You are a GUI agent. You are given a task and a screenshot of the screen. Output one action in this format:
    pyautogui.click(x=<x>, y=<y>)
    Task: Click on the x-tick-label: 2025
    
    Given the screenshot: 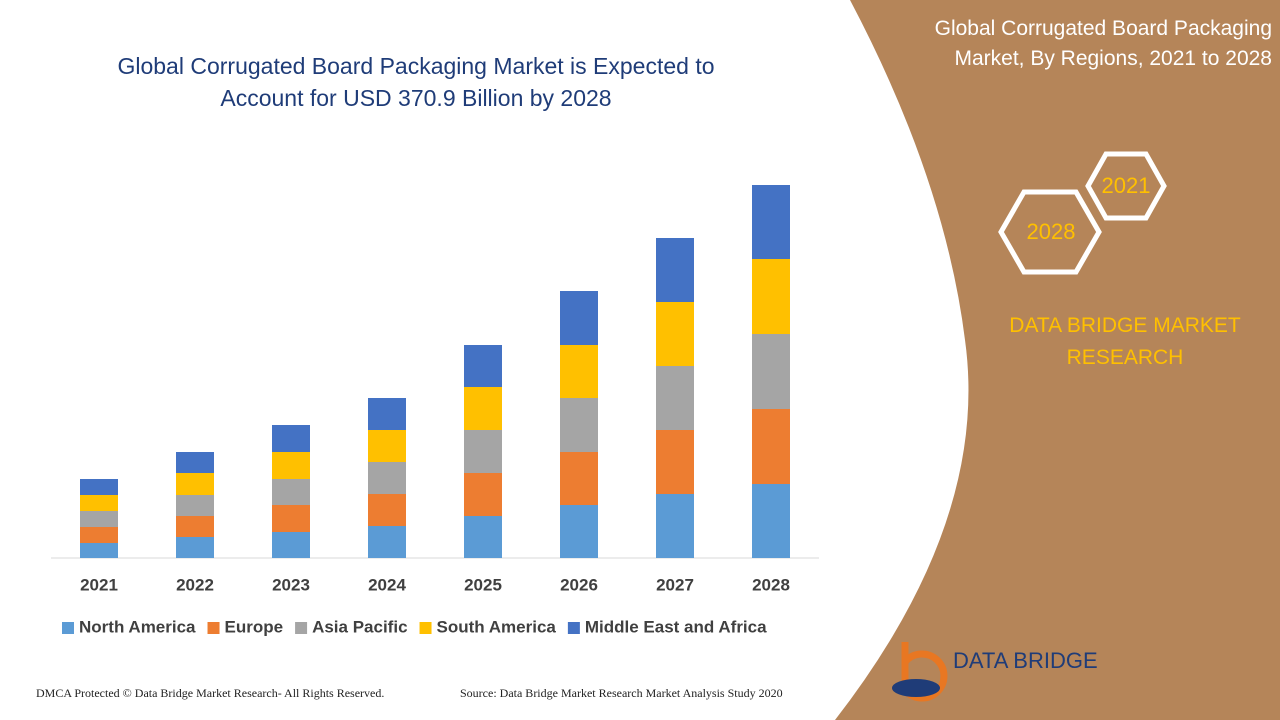 What is the action you would take?
    pyautogui.click(x=483, y=584)
    